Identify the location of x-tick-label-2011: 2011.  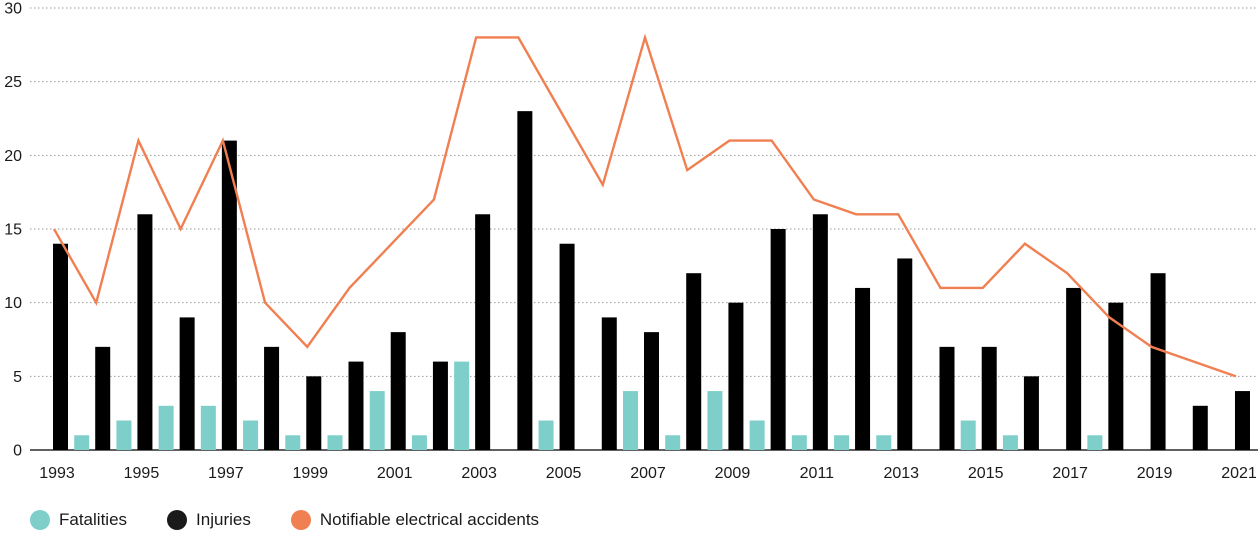
(817, 473).